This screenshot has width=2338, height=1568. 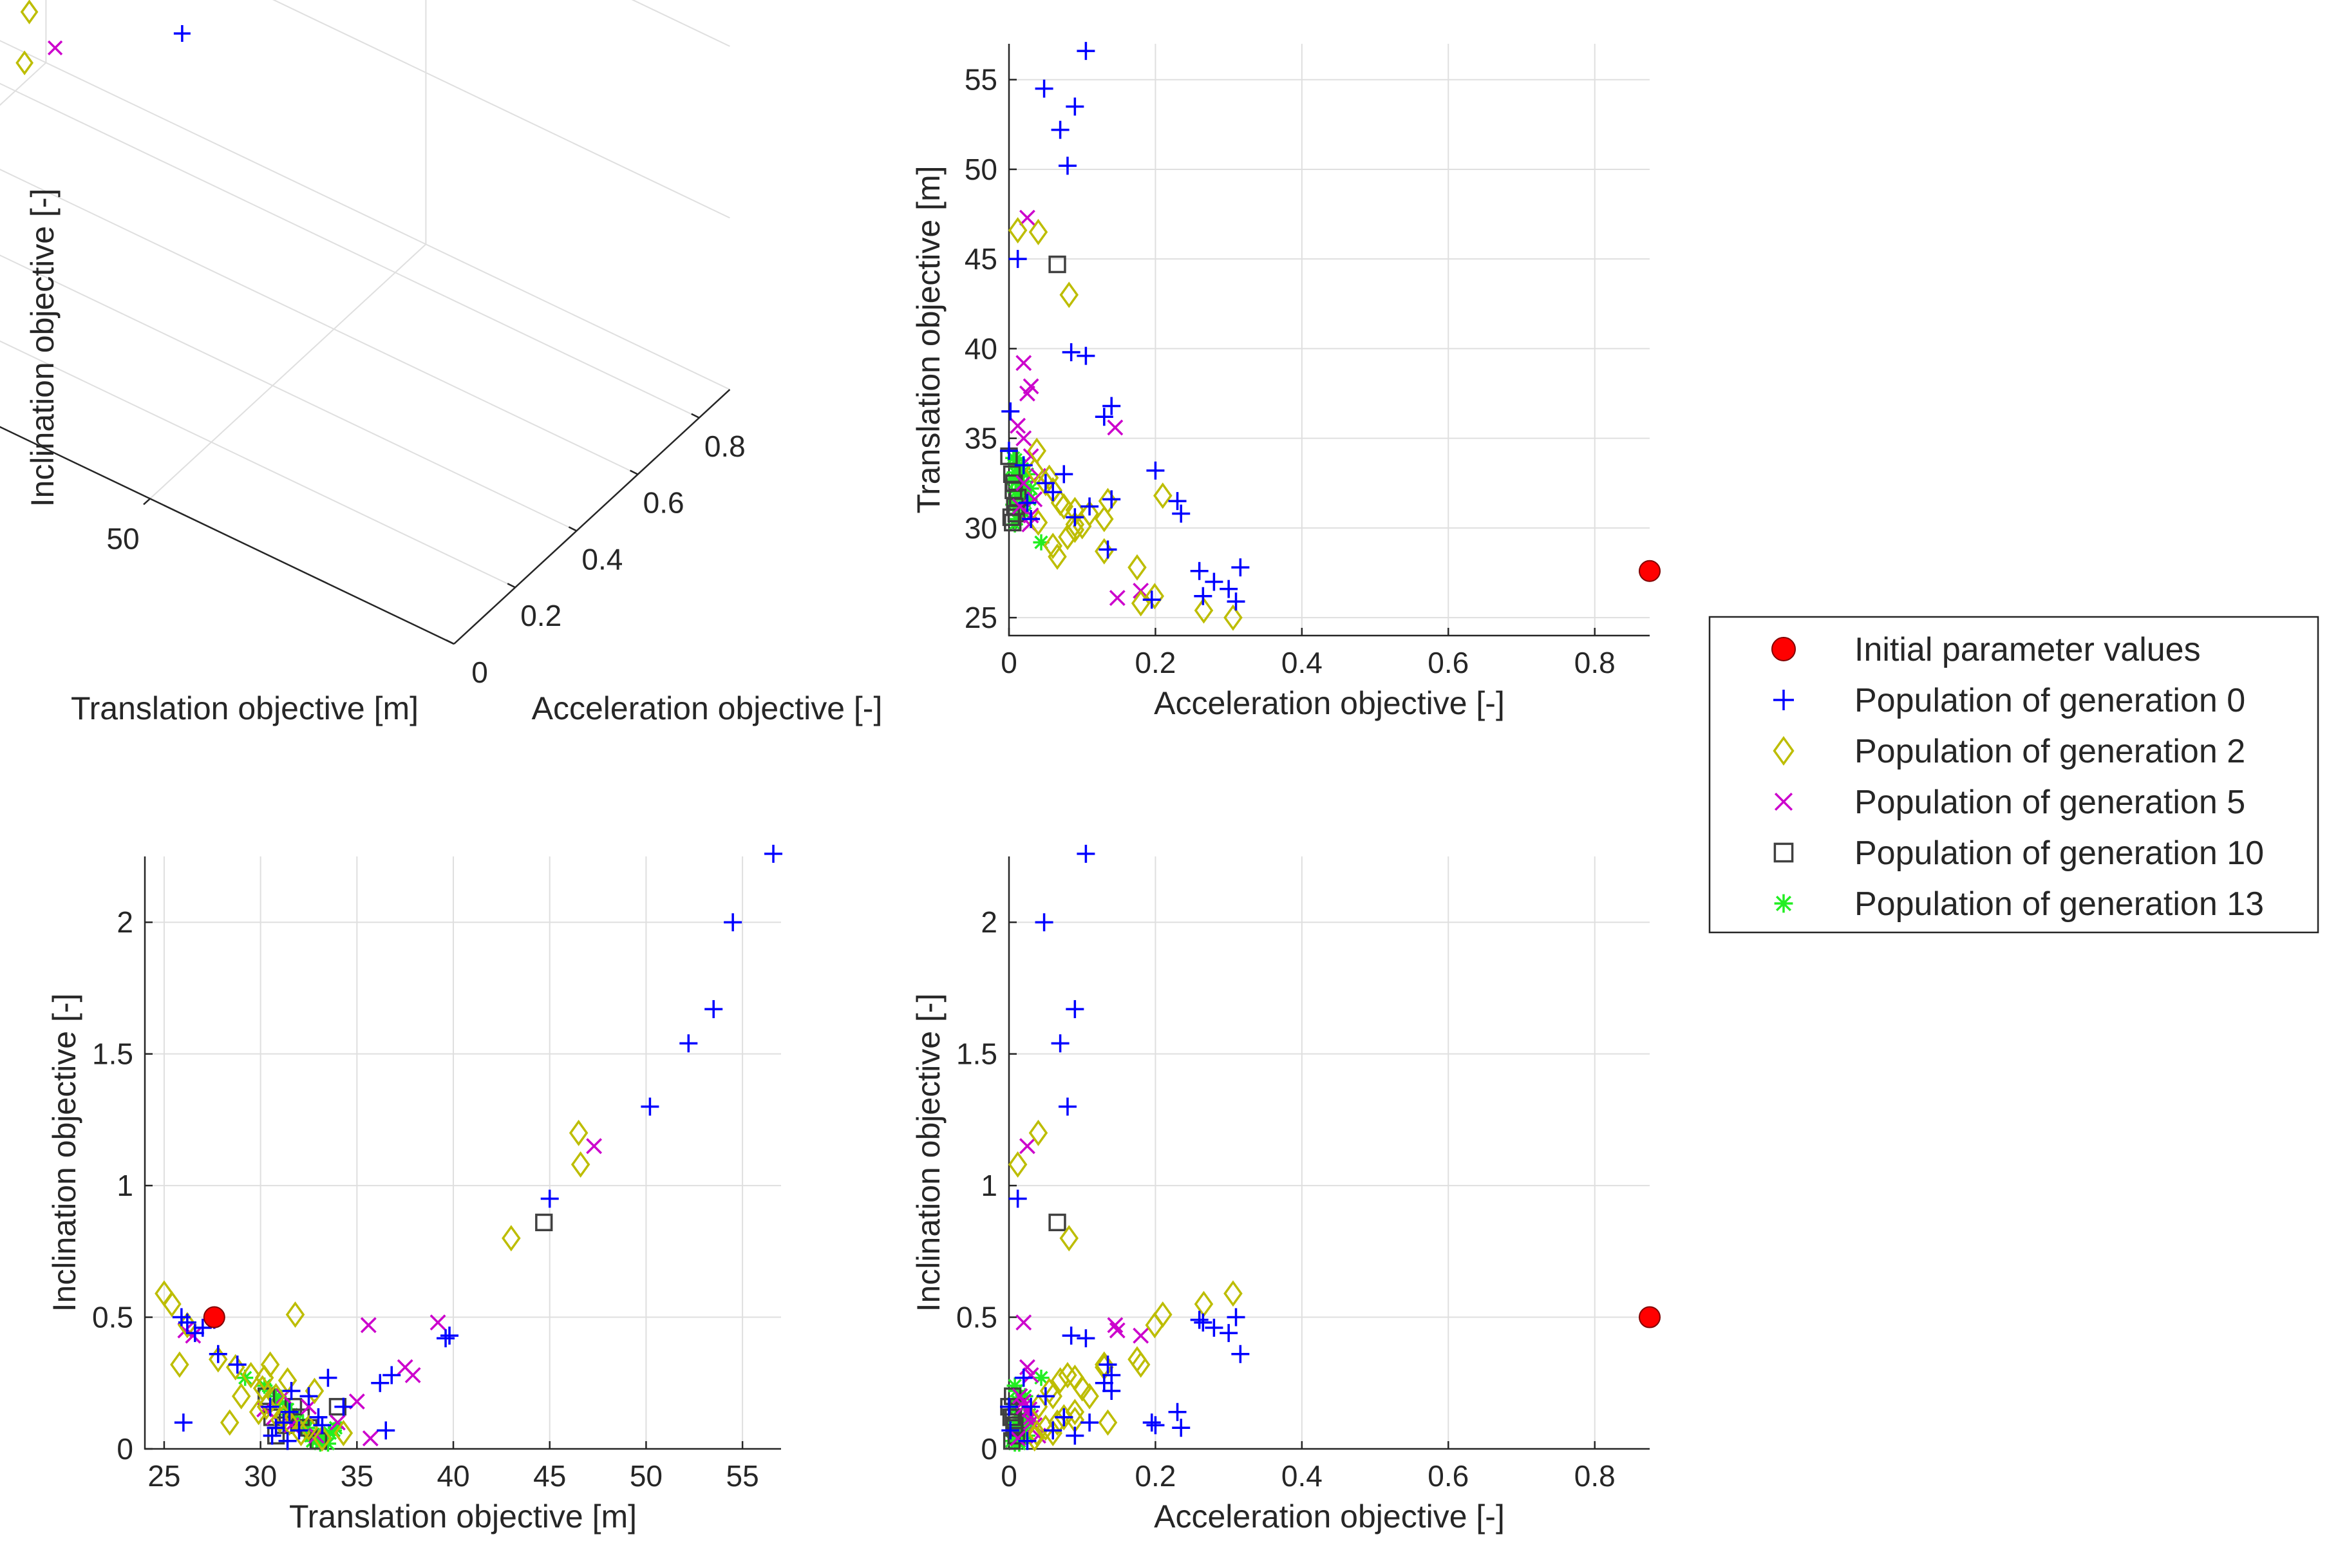 What do you see at coordinates (245, 708) in the screenshot?
I see `x-axis-label: Translation objective [m]` at bounding box center [245, 708].